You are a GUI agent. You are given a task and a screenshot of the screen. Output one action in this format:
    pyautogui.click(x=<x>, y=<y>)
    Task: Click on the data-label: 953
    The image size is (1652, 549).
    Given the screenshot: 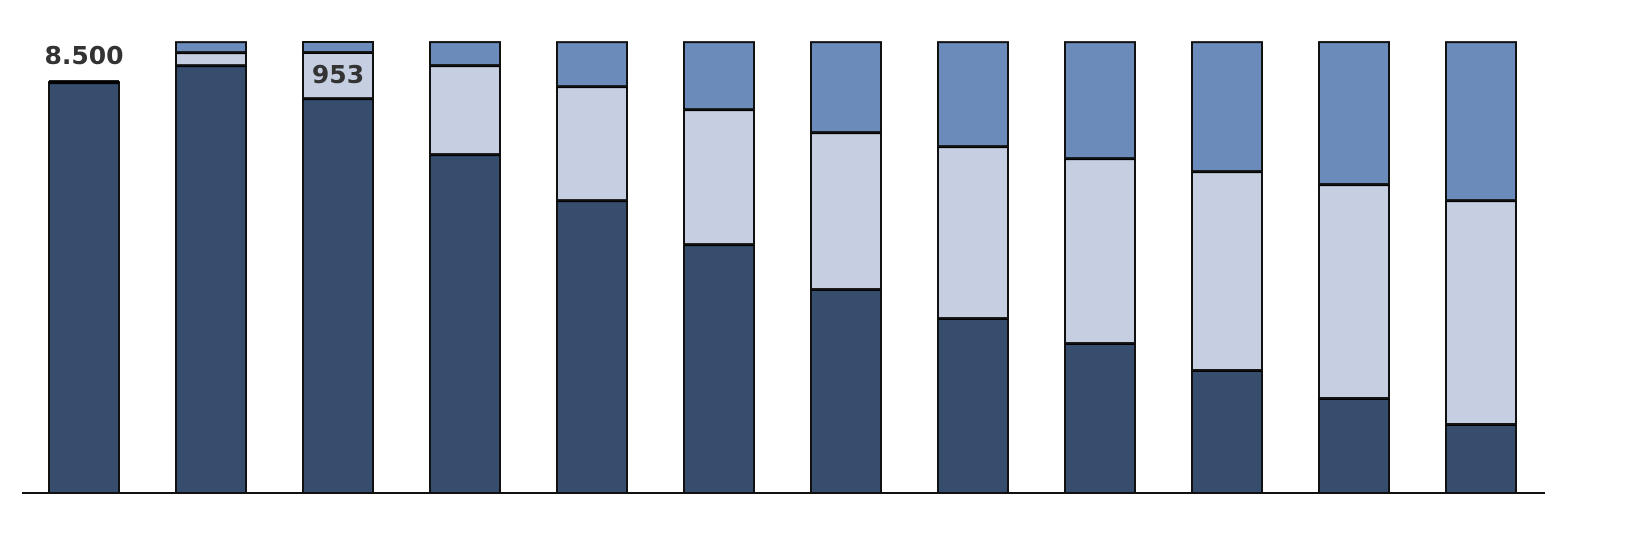 What is the action you would take?
    pyautogui.click(x=338, y=74)
    